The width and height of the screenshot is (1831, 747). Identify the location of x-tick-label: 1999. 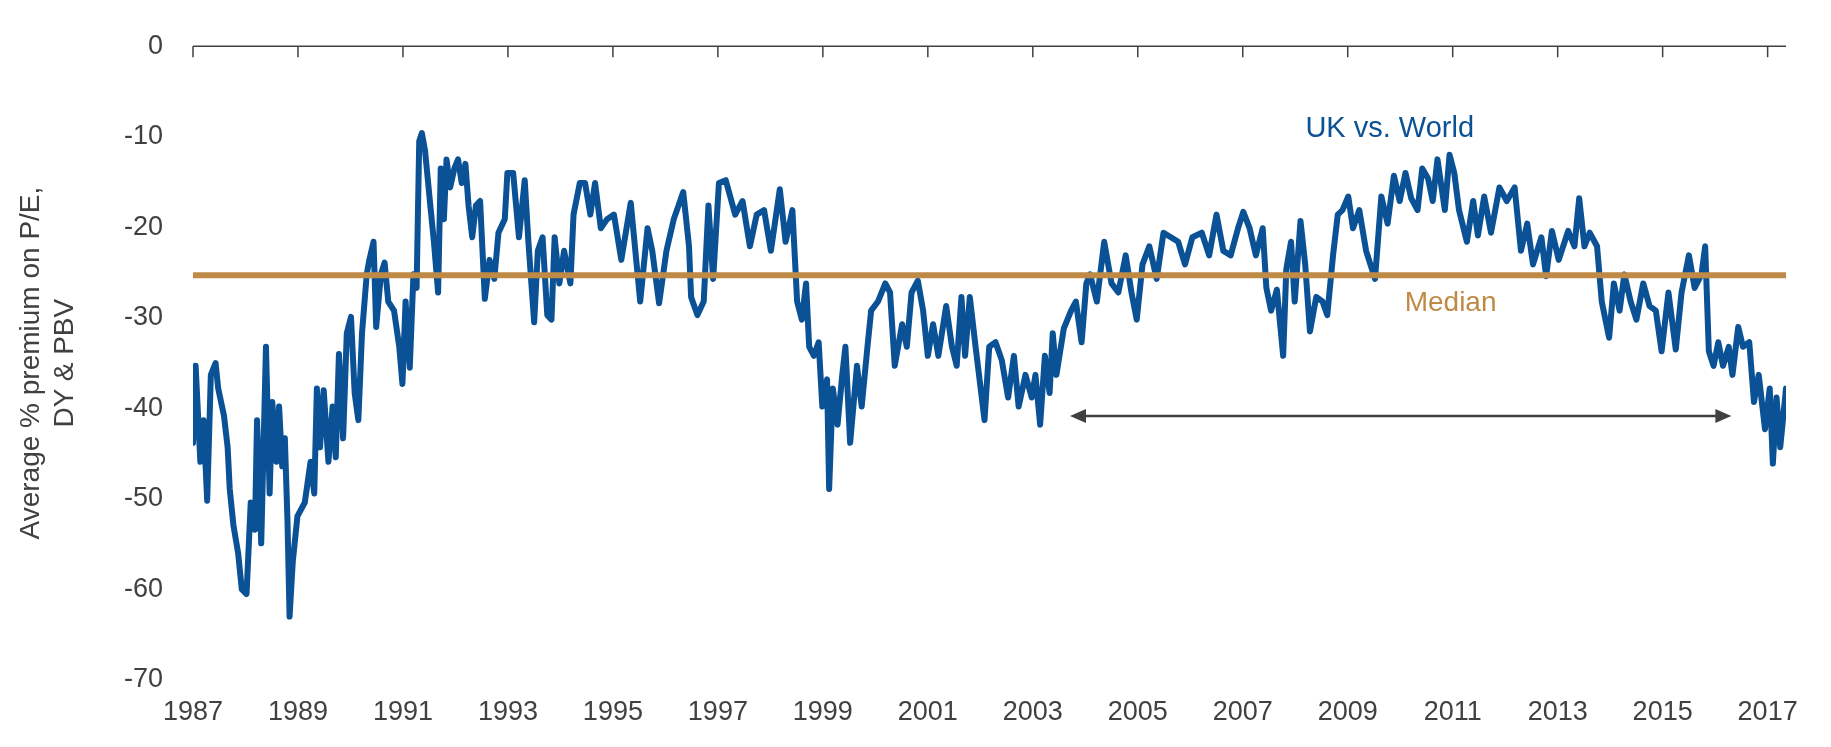
(822, 710).